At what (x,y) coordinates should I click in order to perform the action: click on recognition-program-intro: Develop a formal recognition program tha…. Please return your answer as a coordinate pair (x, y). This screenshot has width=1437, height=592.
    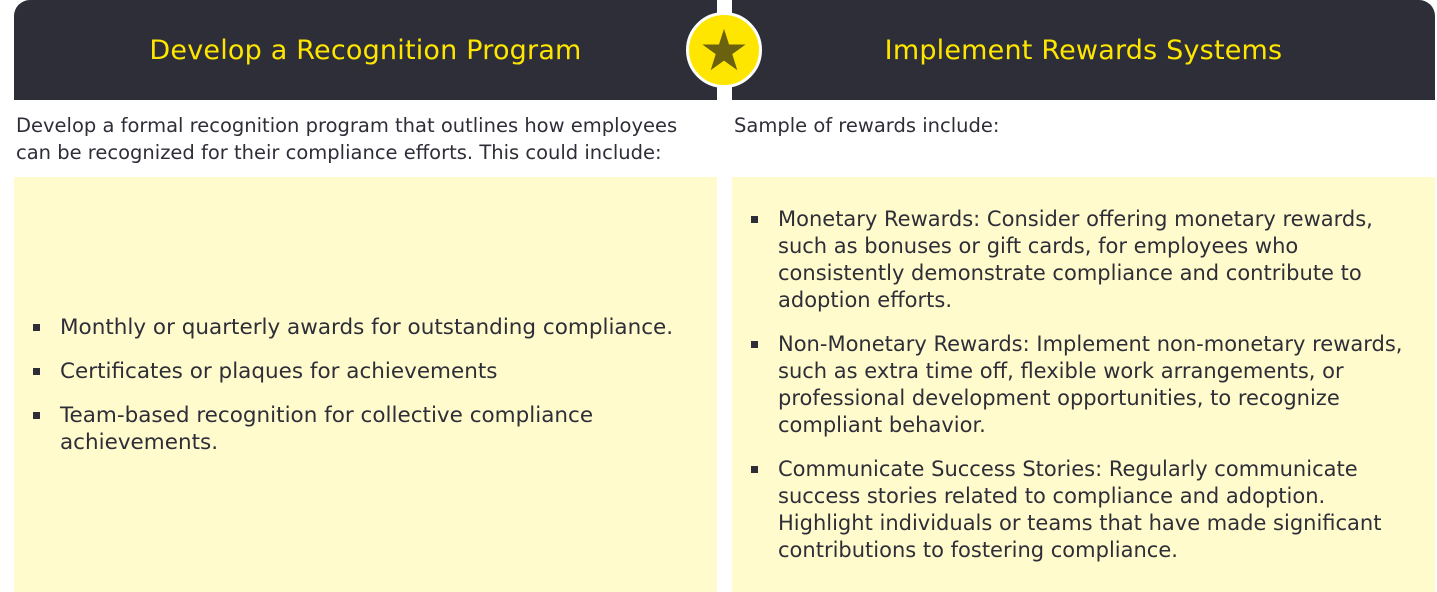
    Looking at the image, I should click on (347, 139).